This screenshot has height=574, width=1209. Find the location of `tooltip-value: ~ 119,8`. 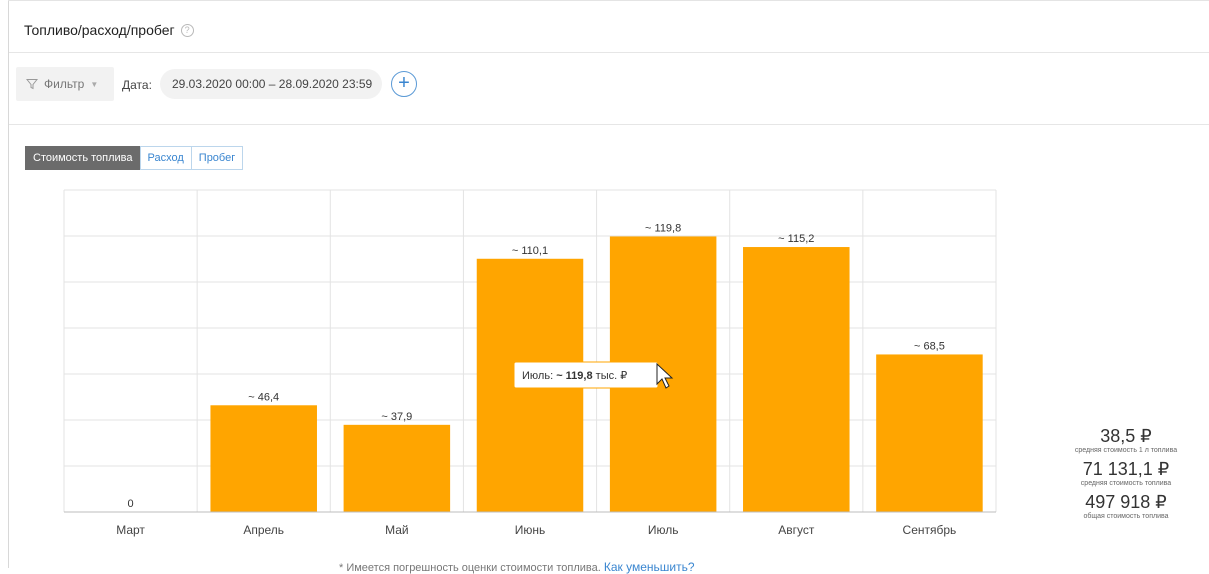

tooltip-value: ~ 119,8 is located at coordinates (574, 376).